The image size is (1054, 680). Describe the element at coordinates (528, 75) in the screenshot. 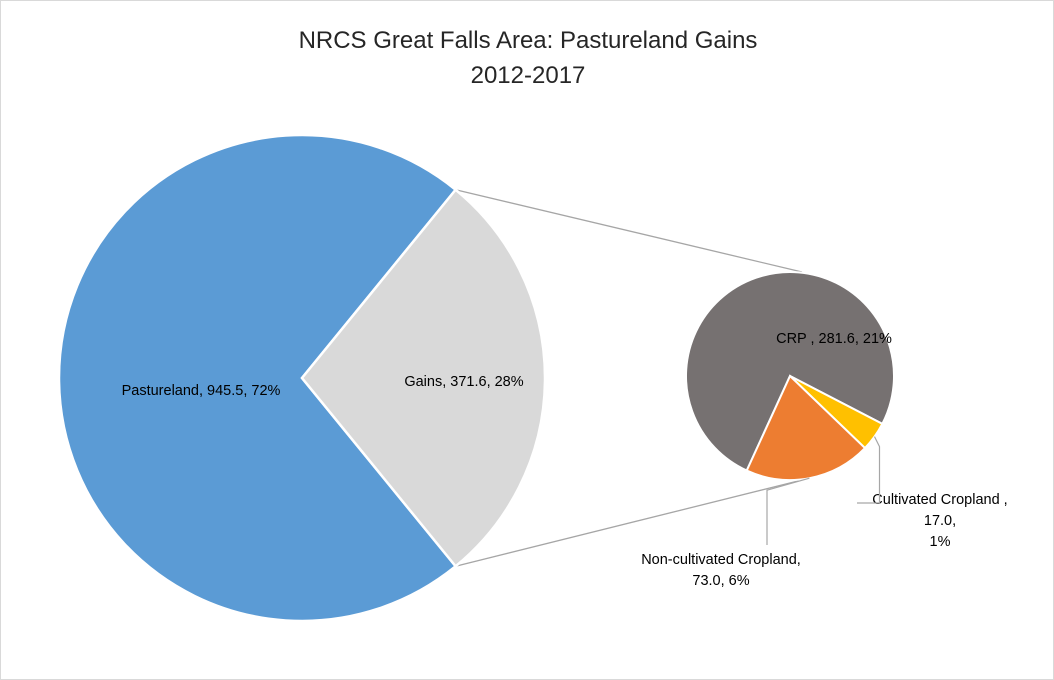

I see `chart-subtitle: 2012-2017` at that location.